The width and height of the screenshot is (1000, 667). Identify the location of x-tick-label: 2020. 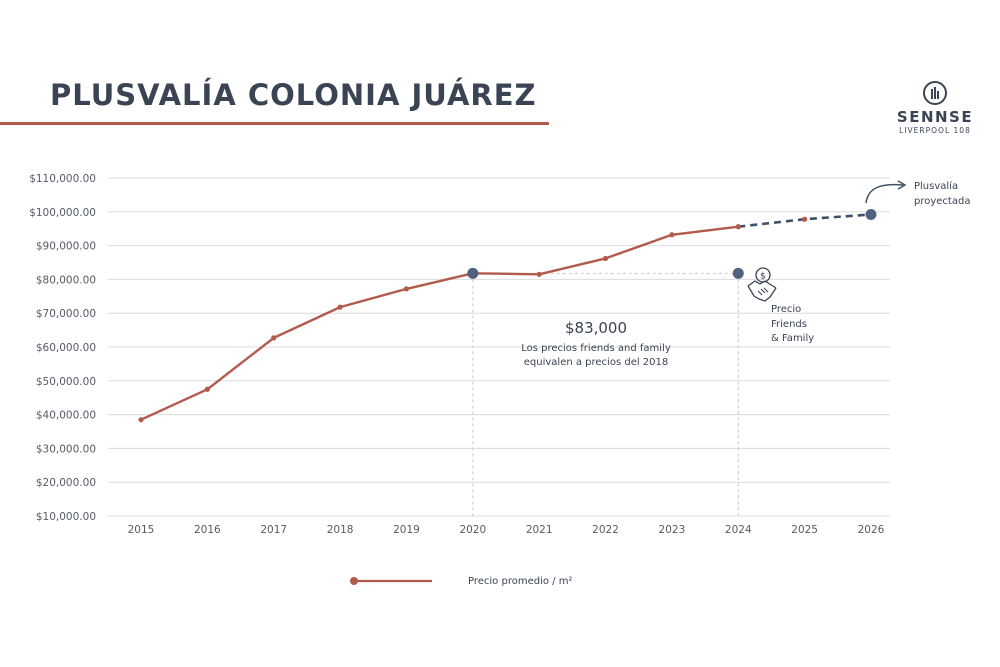
(472, 530).